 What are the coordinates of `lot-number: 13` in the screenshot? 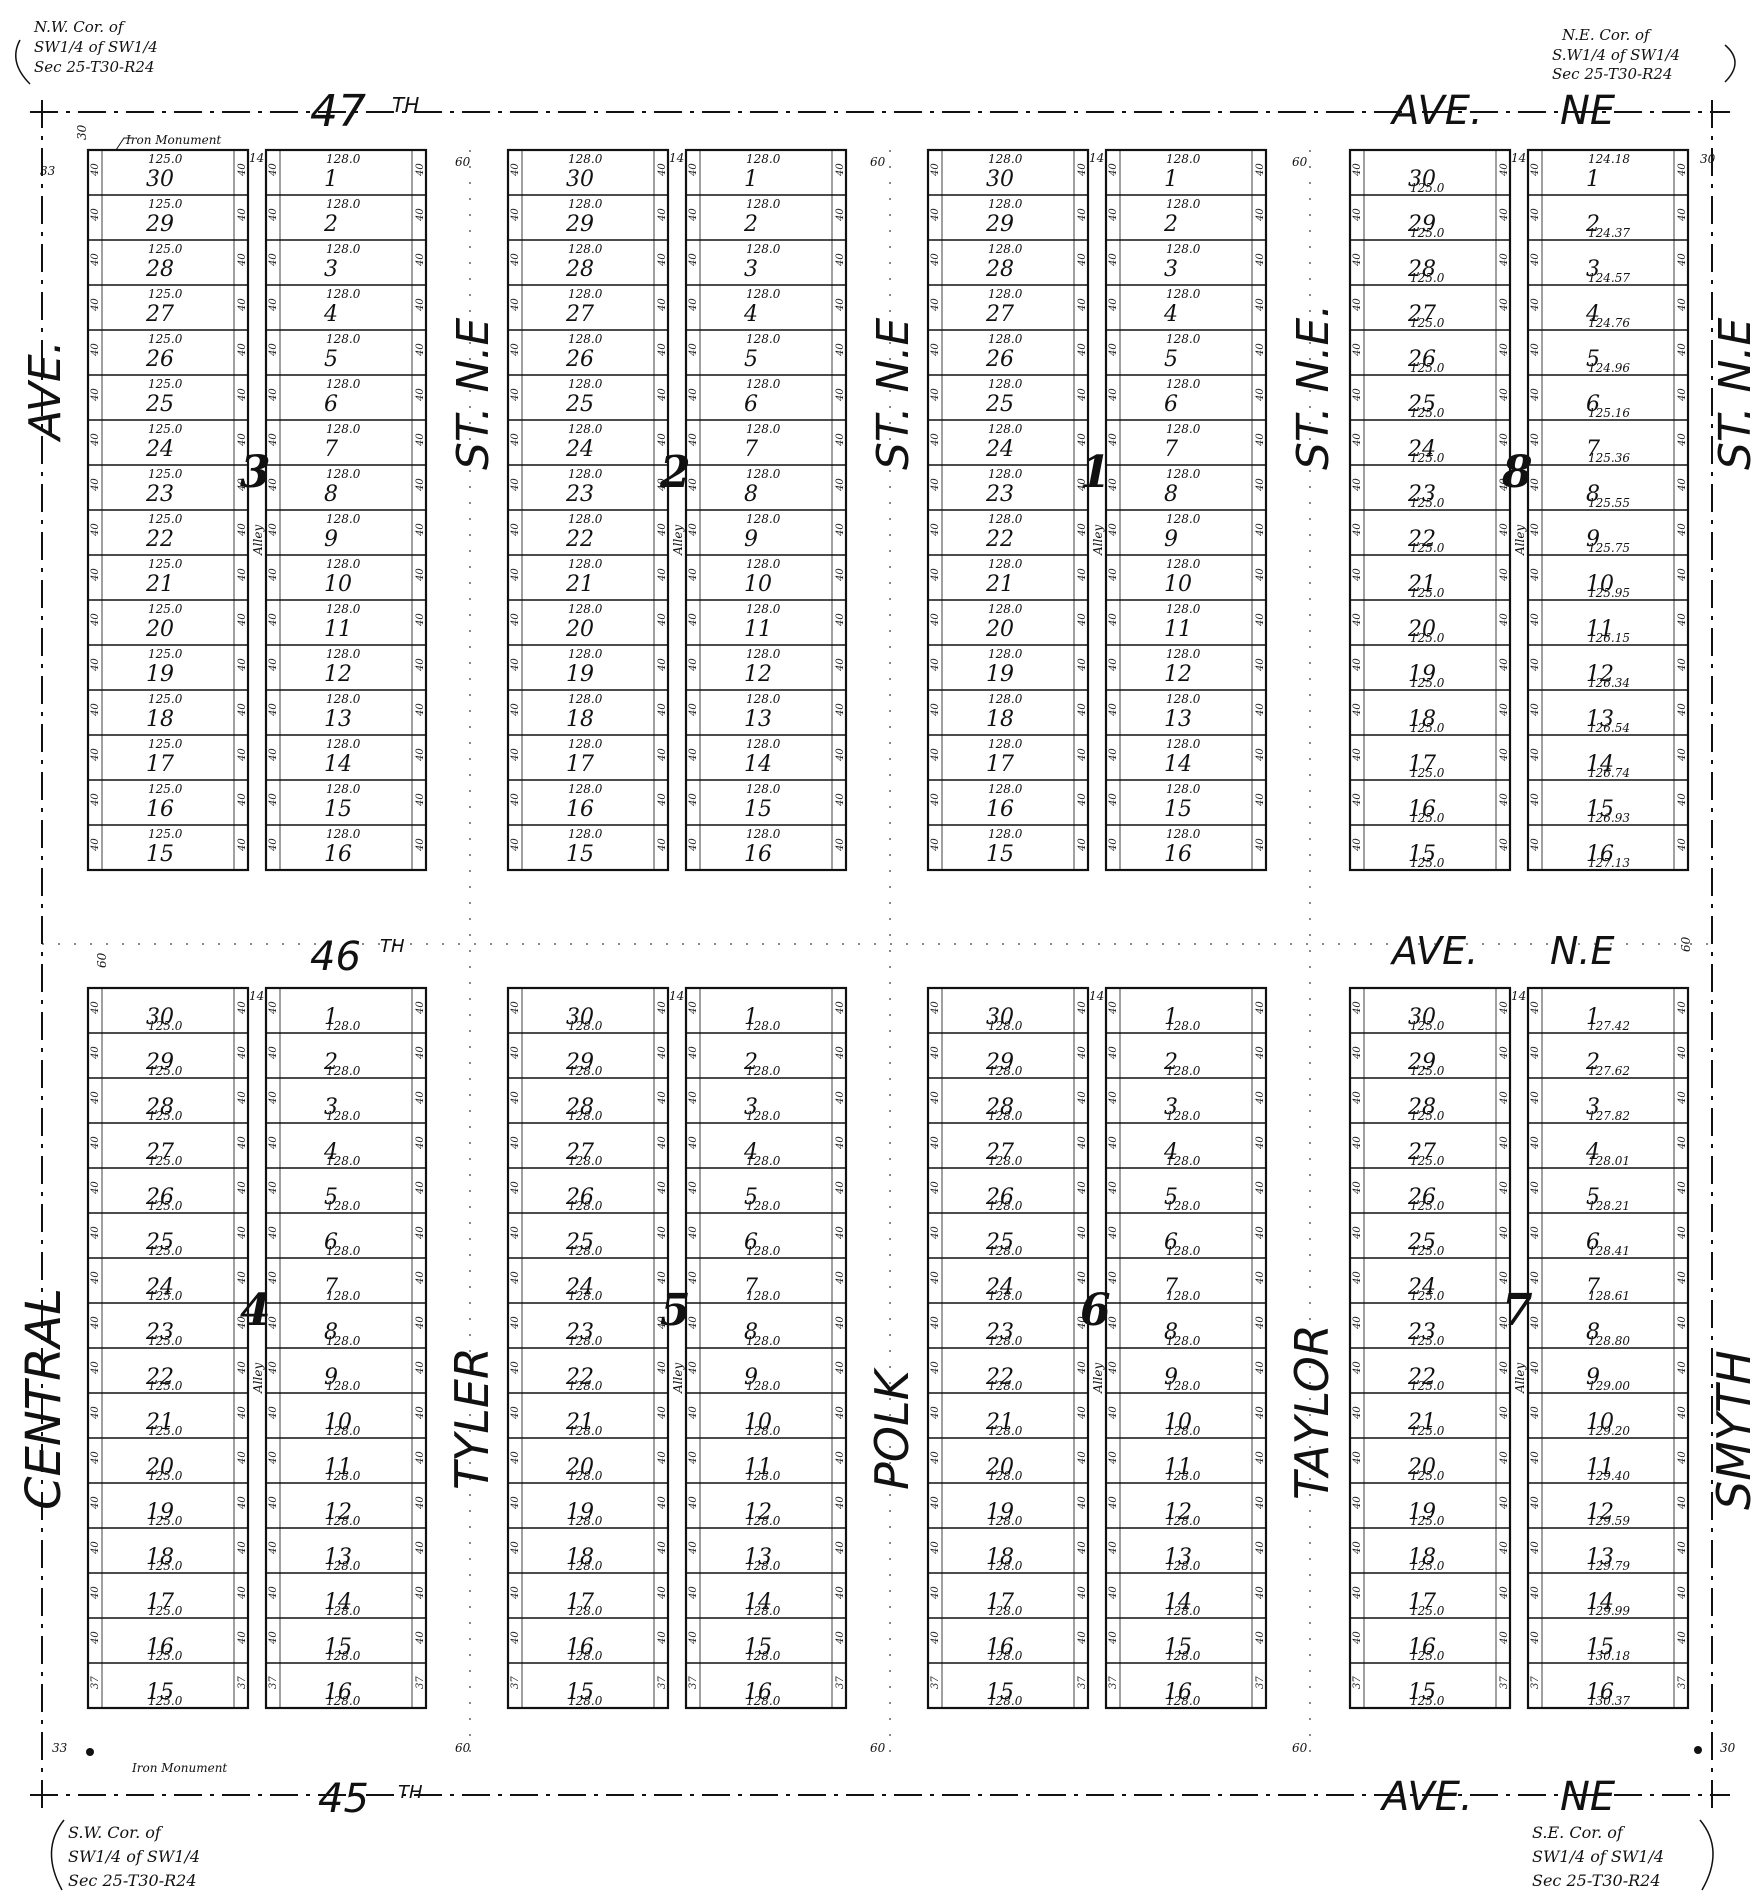 It's located at (758, 1557).